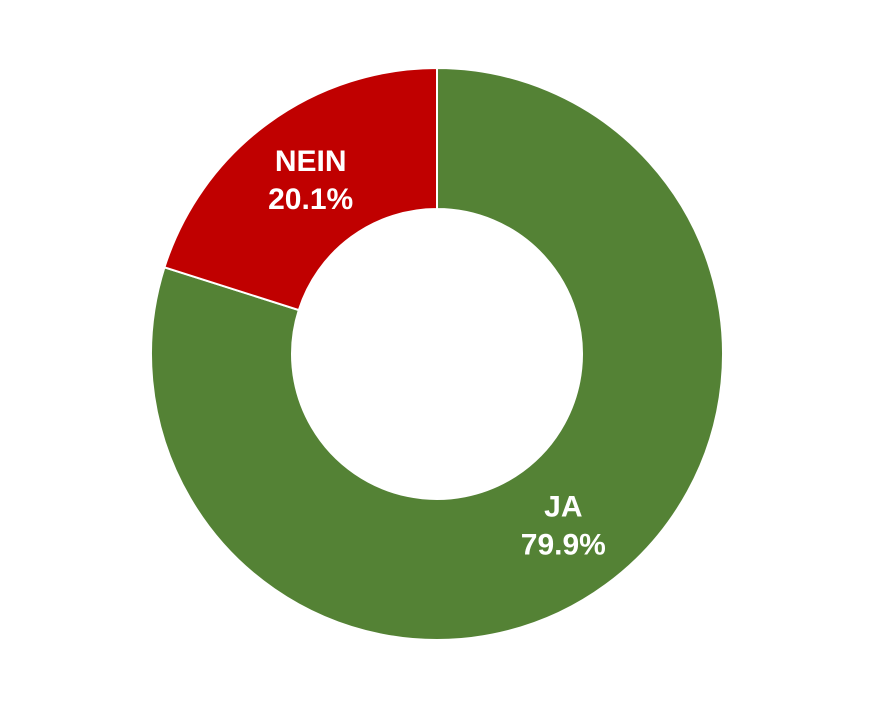  I want to click on slice-label: JA, so click(563, 507).